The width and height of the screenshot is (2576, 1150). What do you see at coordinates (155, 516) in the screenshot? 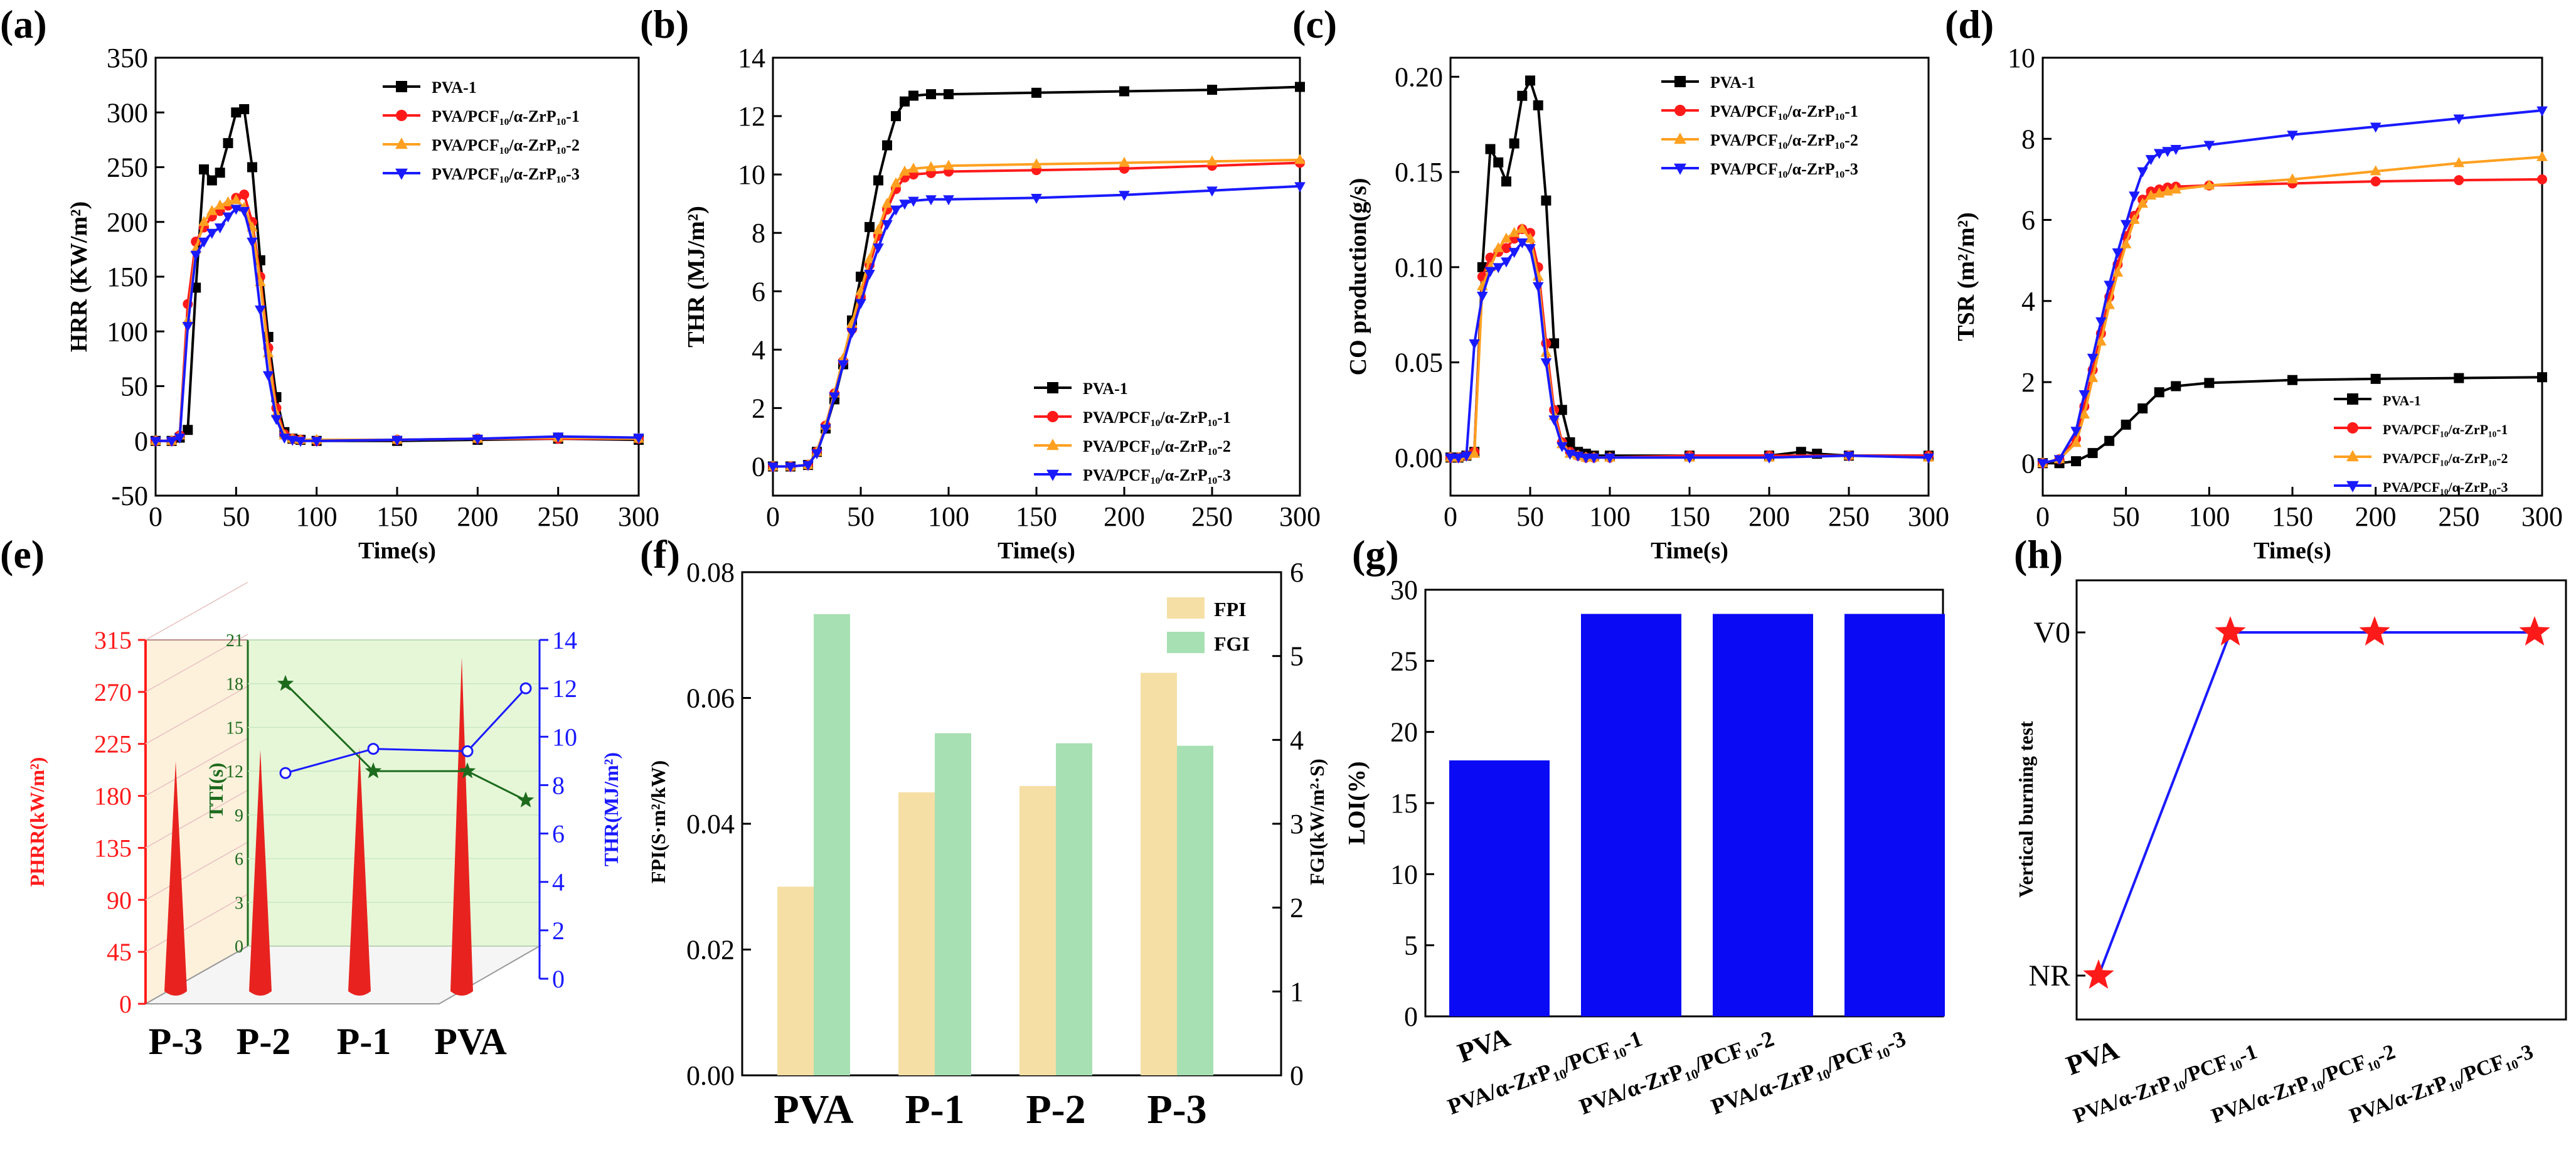
I see `x-tick-label: 0` at bounding box center [155, 516].